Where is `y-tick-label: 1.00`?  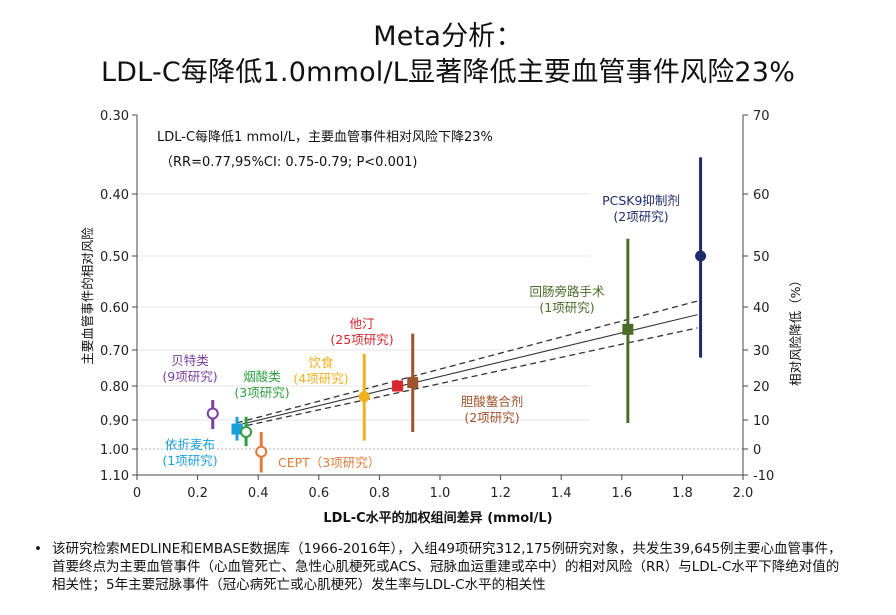 y-tick-label: 1.00 is located at coordinates (114, 450).